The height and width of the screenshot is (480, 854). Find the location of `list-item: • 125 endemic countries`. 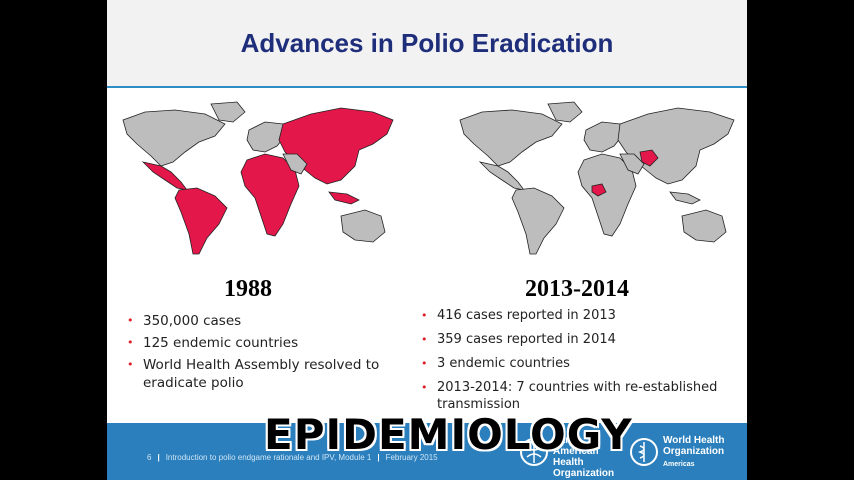

list-item: • 125 endemic countries is located at coordinates (213, 343).